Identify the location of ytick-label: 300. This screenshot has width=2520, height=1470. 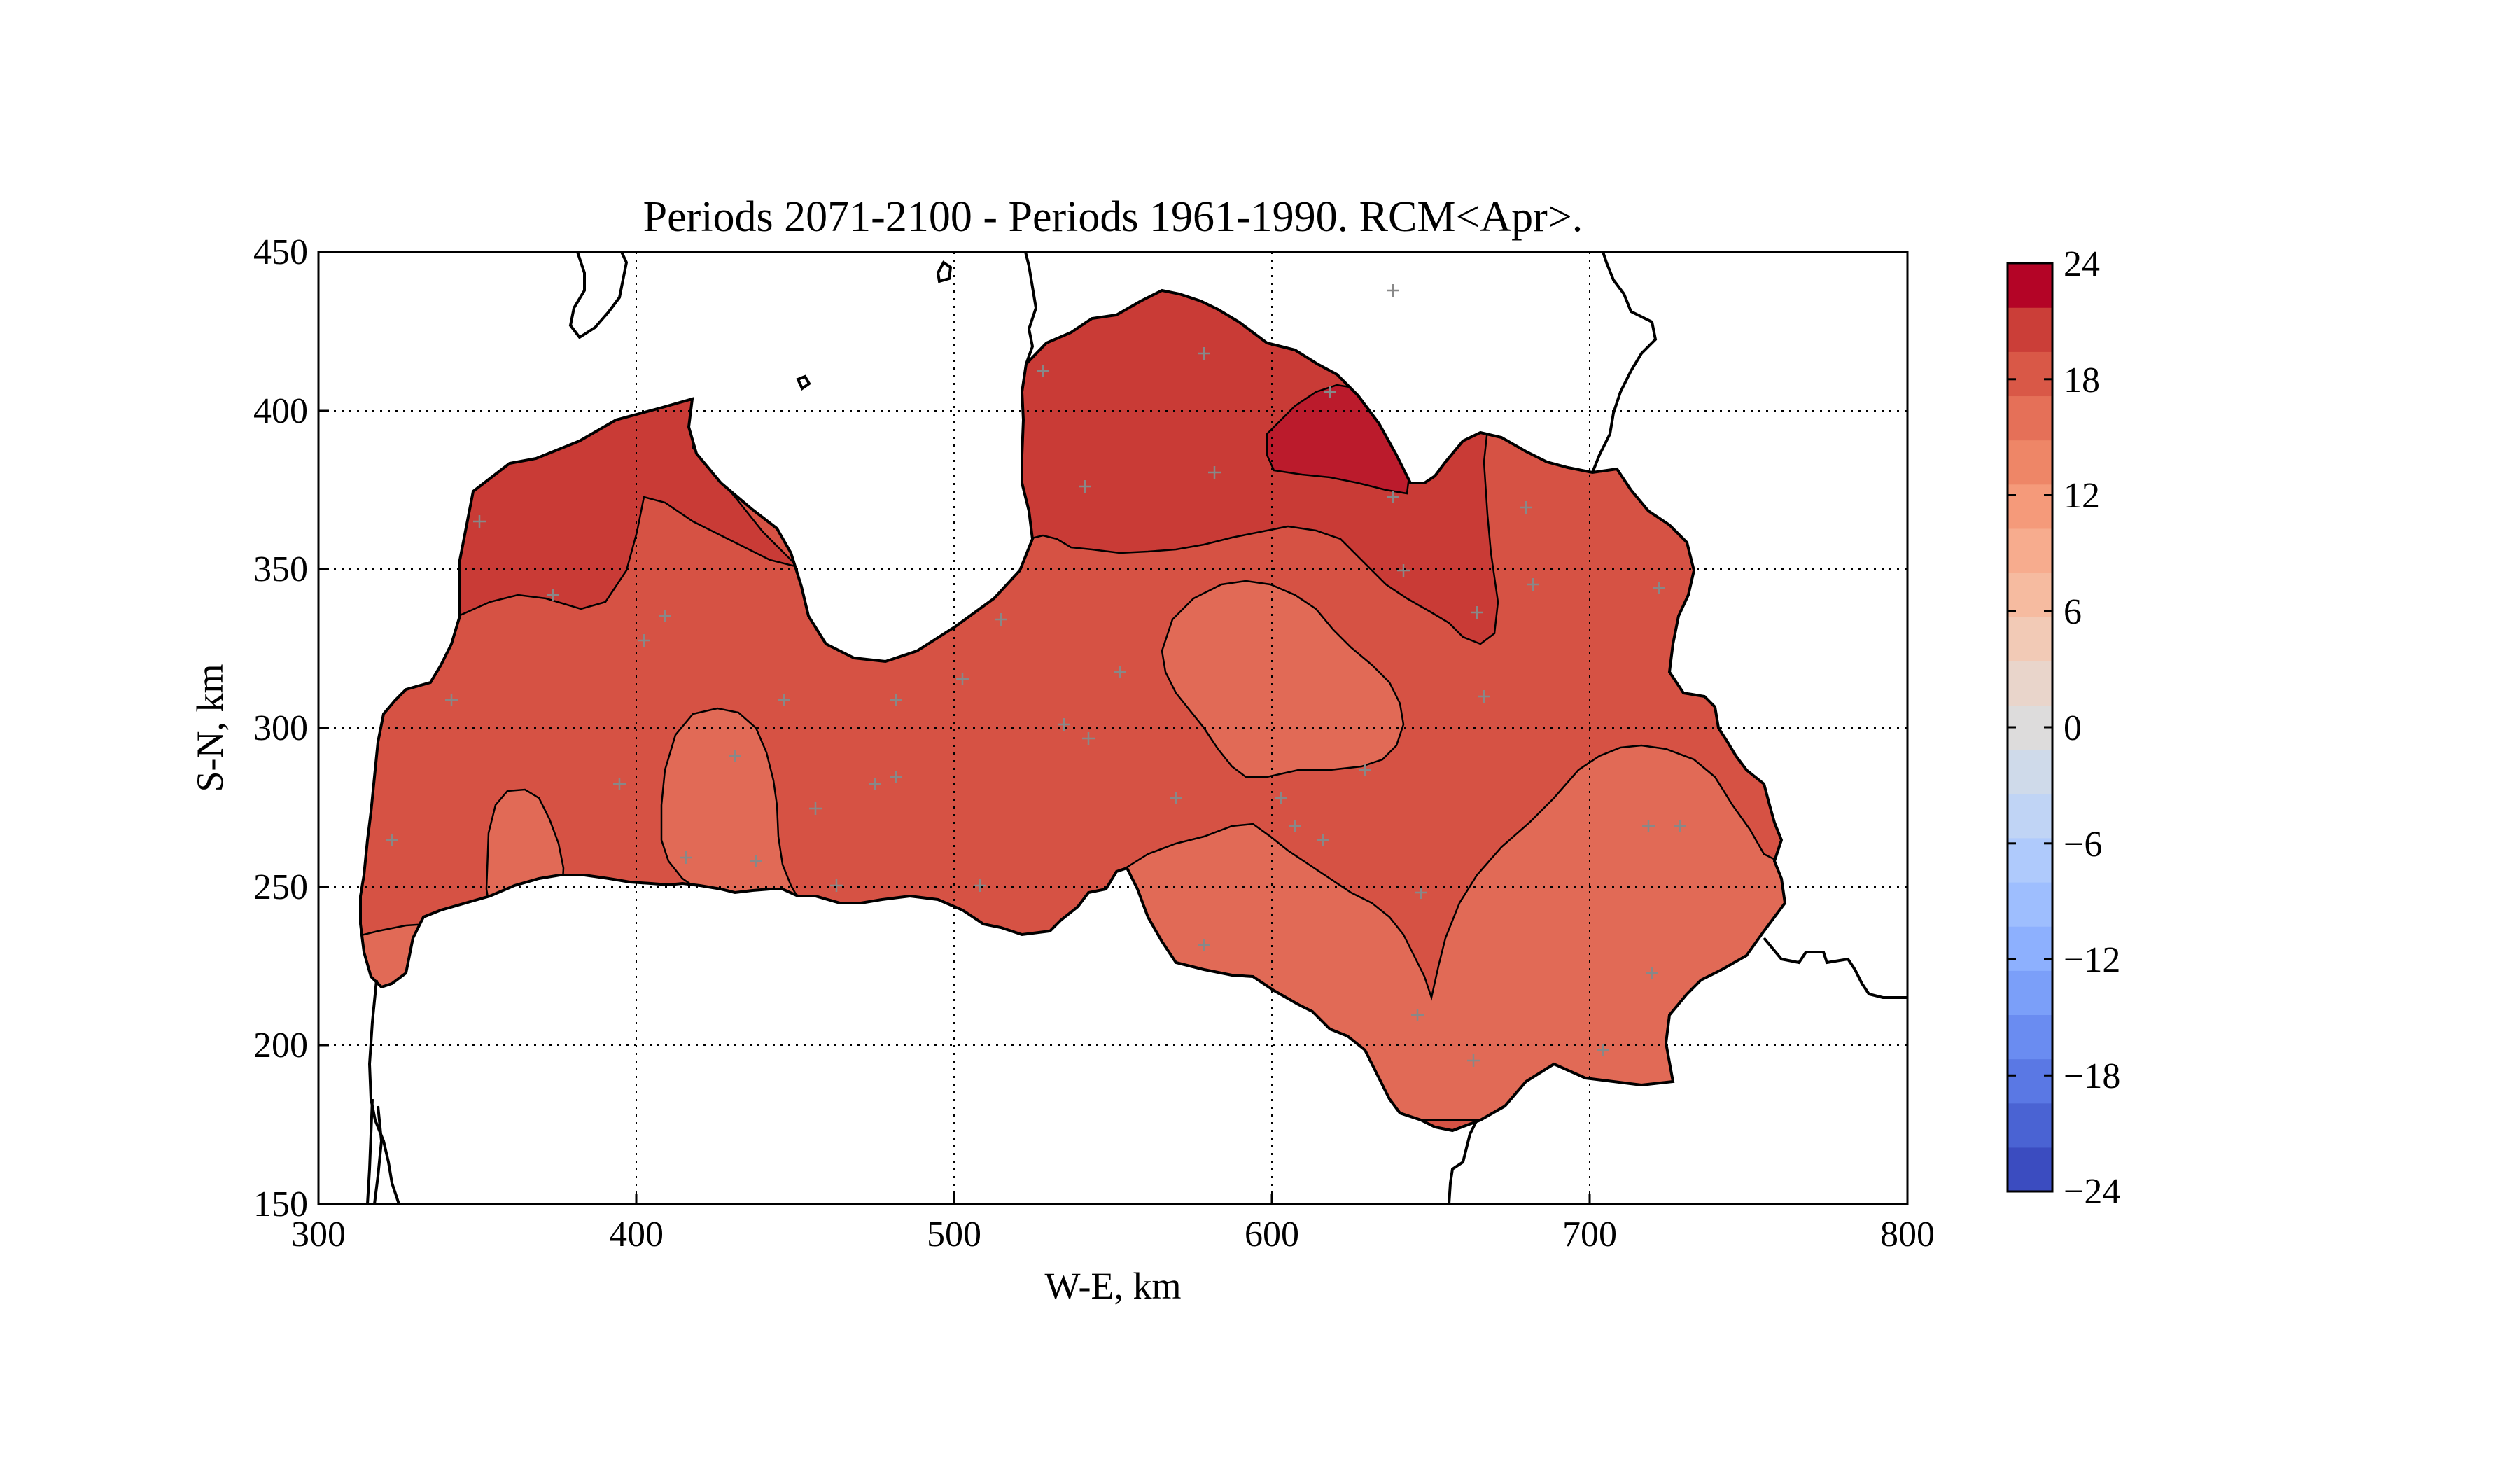
(280, 728).